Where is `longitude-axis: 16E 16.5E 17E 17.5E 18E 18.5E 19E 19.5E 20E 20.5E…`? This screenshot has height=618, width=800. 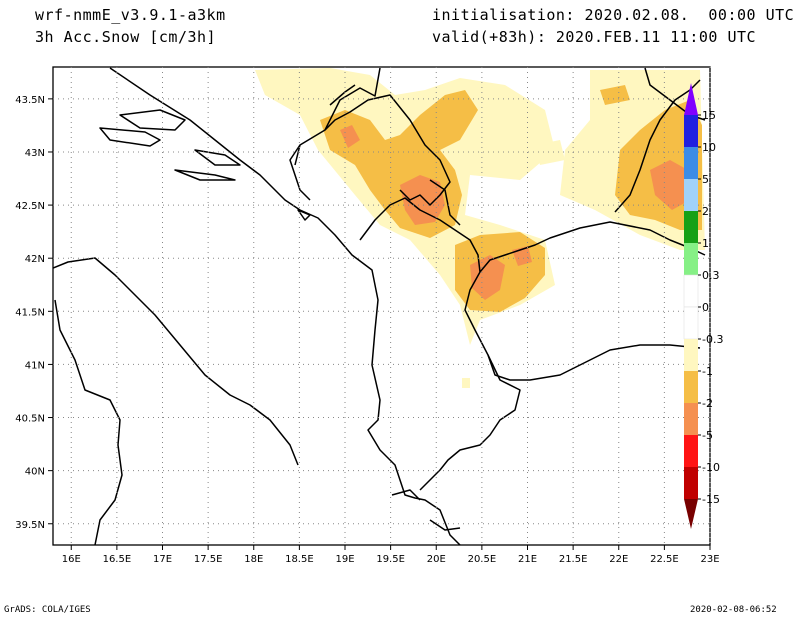 longitude-axis: 16E 16.5E 17E 17.5E 18E 18.5E 19E 19.5E 20E 20.5E… is located at coordinates (391, 555).